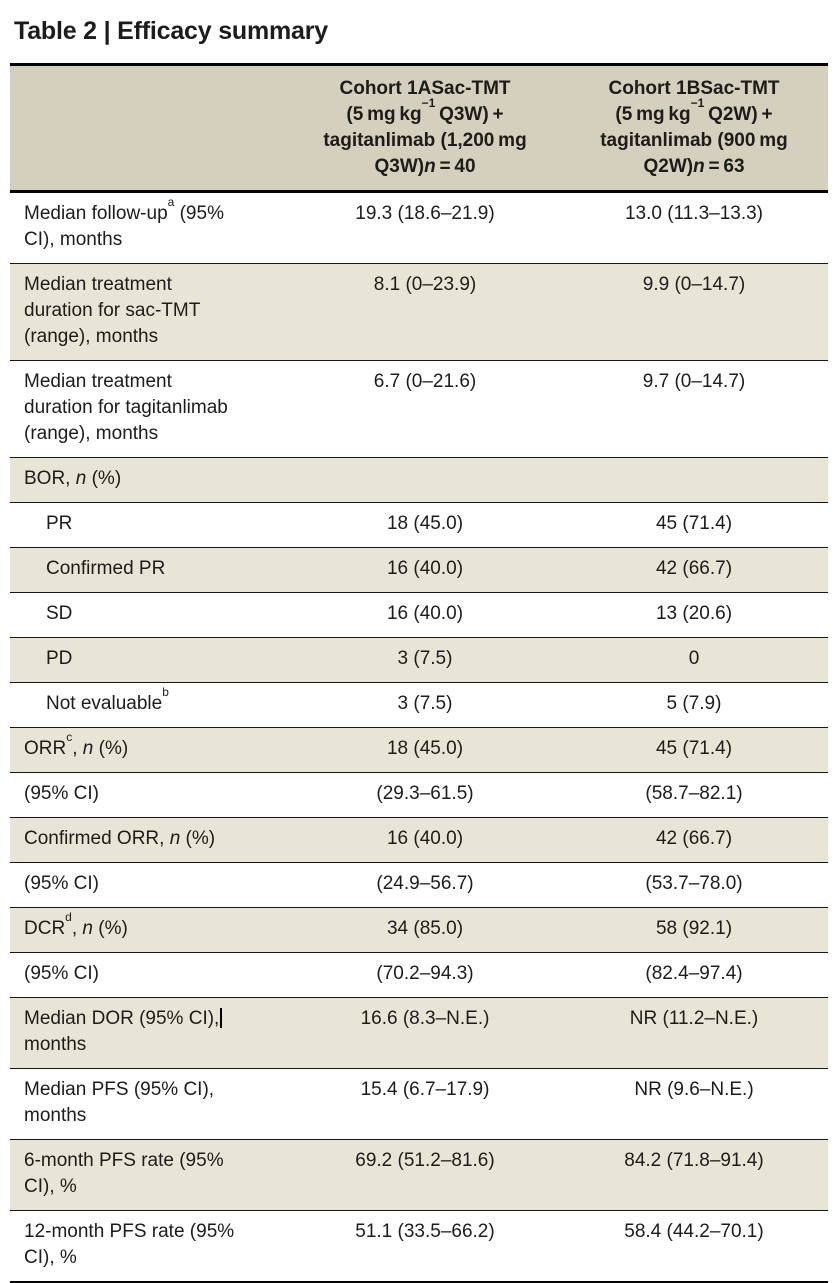 The width and height of the screenshot is (838, 1283). I want to click on cell-value: 13.0 (11.3–13.3), so click(694, 213).